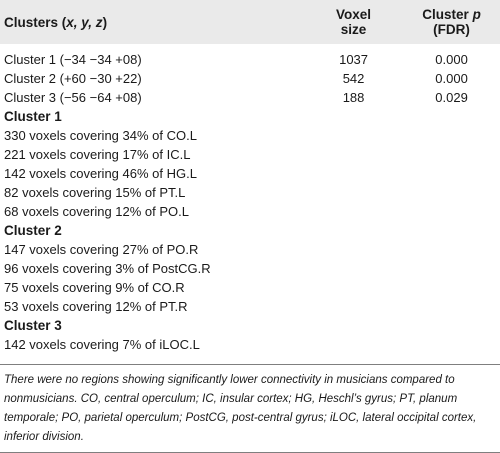 The image size is (500, 453). Describe the element at coordinates (33, 325) in the screenshot. I see `group-title: Cluster 3` at that location.